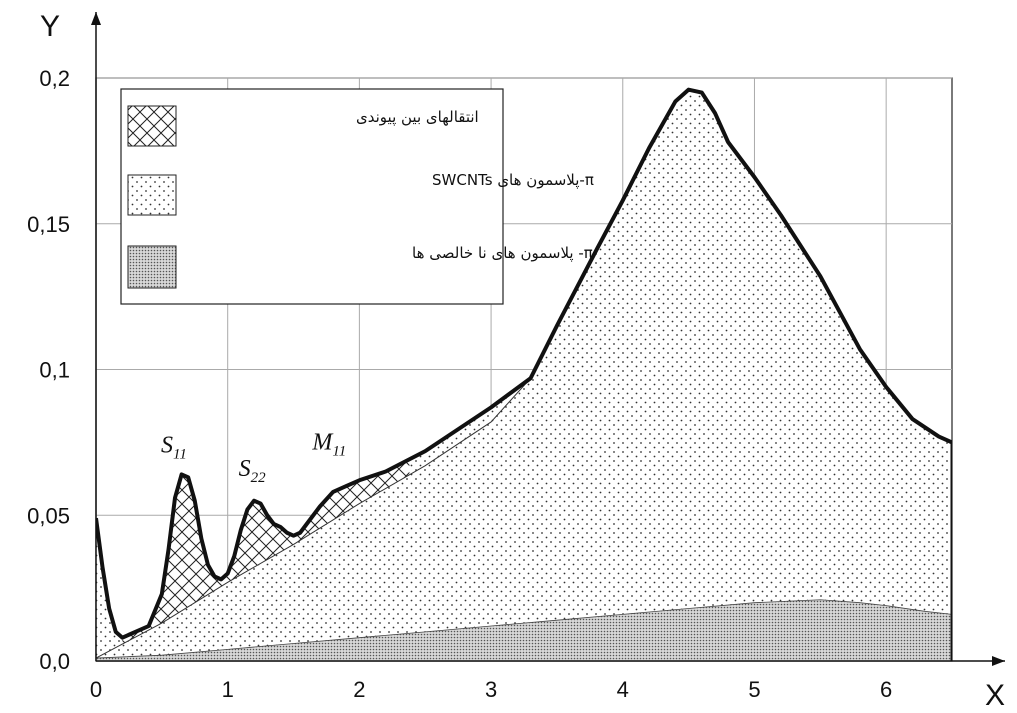 This screenshot has height=713, width=1017. What do you see at coordinates (995, 695) in the screenshot?
I see `x-axis-label: X` at bounding box center [995, 695].